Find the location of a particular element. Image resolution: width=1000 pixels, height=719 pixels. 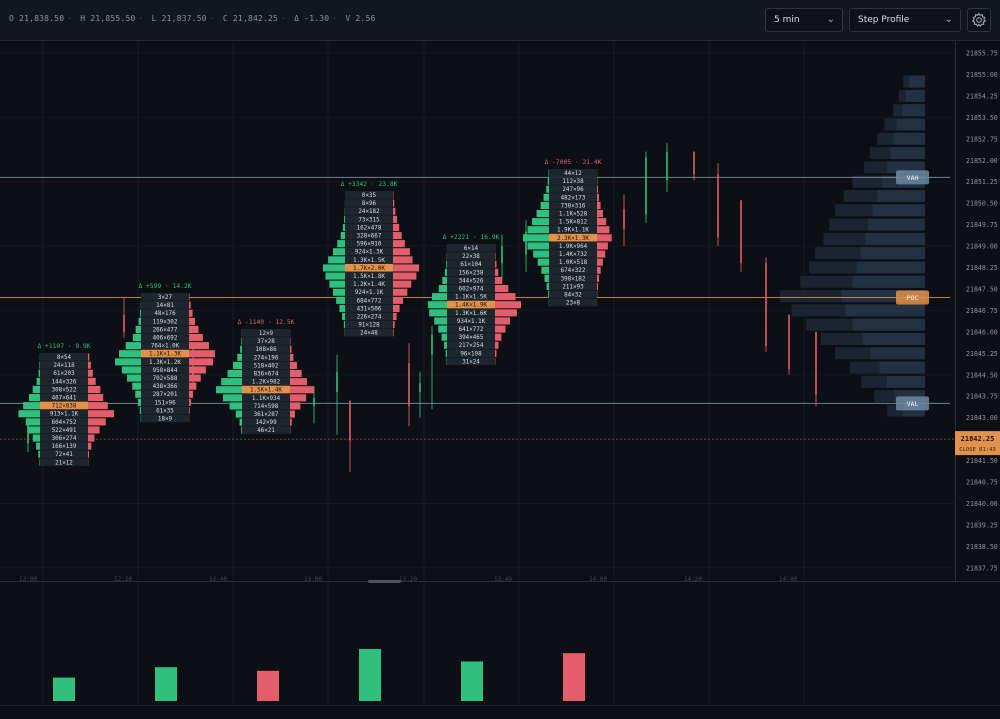

high-value: 21,855.50 is located at coordinates (113, 18).